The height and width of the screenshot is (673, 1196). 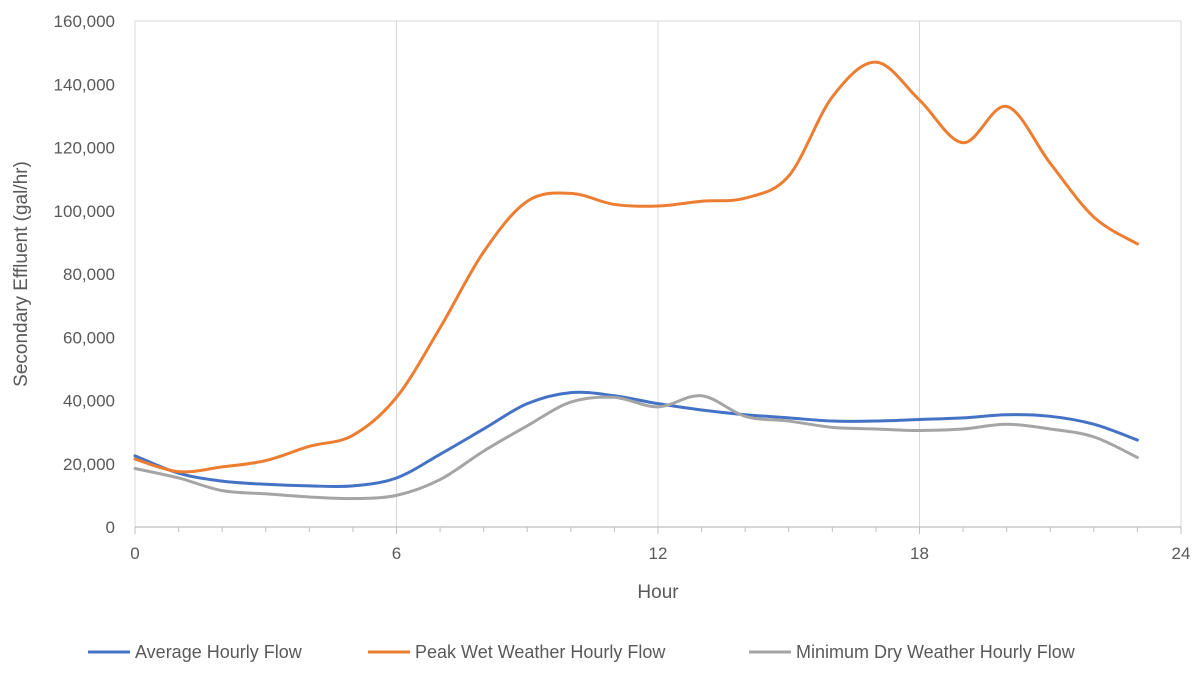 What do you see at coordinates (919, 553) in the screenshot?
I see `x-tick-label: 18` at bounding box center [919, 553].